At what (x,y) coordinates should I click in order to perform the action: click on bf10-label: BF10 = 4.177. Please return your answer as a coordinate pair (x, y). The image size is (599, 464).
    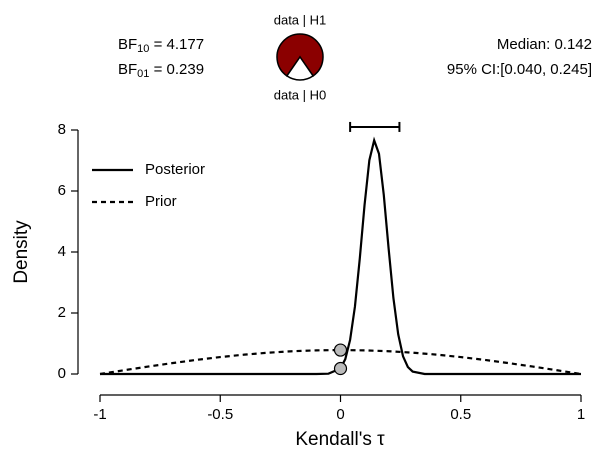
    Looking at the image, I should click on (161, 45).